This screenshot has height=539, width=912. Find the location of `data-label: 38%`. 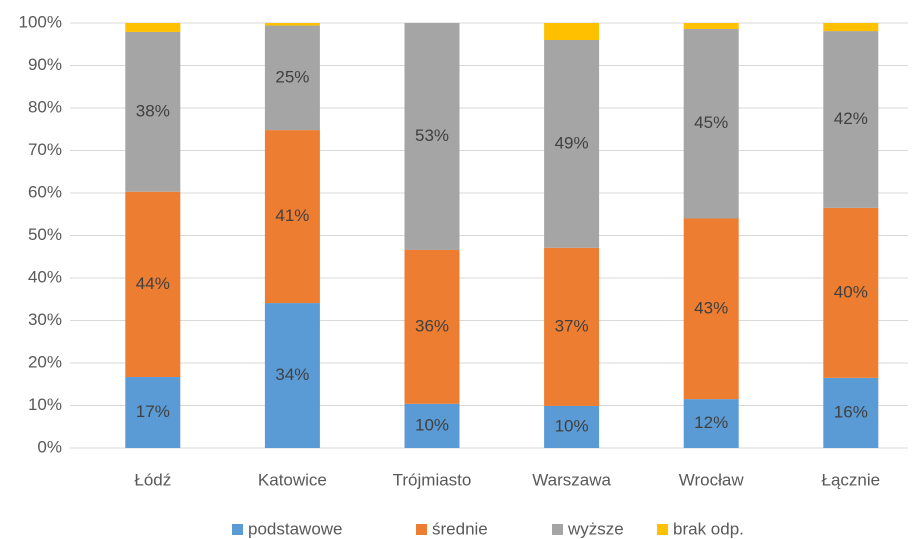

data-label: 38% is located at coordinates (153, 110).